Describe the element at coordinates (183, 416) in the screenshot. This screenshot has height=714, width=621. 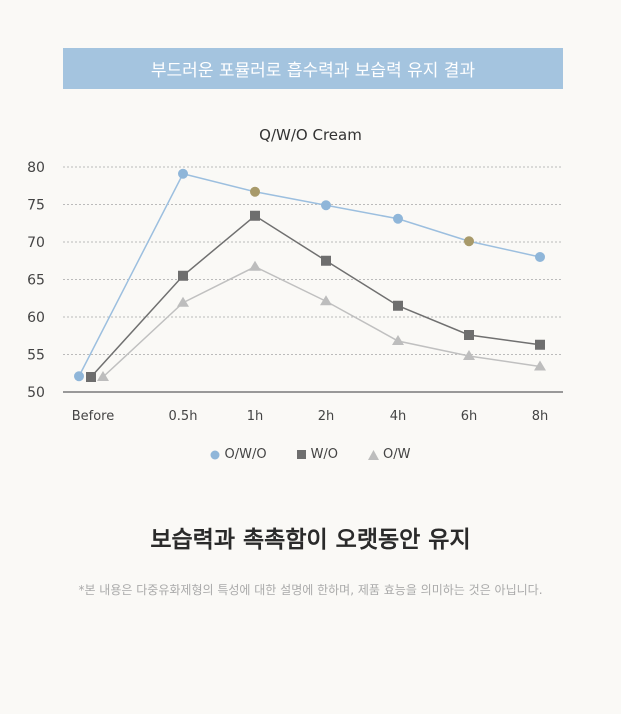
I see `x-tick-label: 0.5h` at that location.